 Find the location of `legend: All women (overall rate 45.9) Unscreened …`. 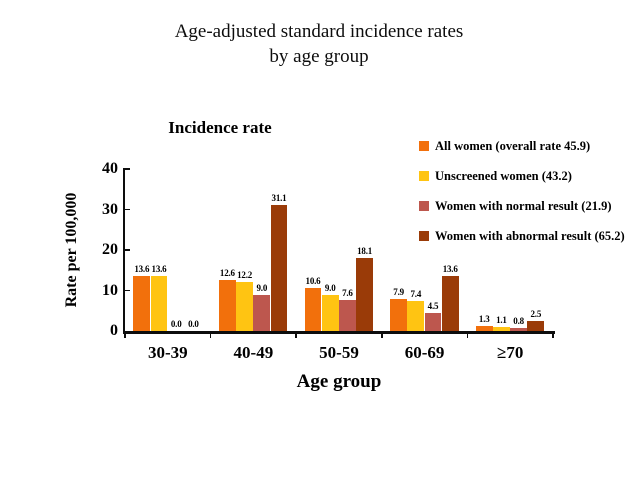

legend: All women (overall rate 45.9) Unscreened … is located at coordinates (522, 199).